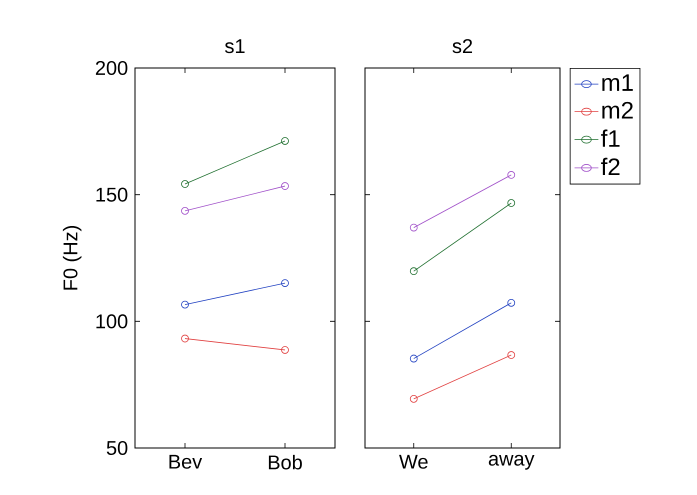 The height and width of the screenshot is (495, 697). I want to click on x-tick-label: Bob, so click(285, 462).